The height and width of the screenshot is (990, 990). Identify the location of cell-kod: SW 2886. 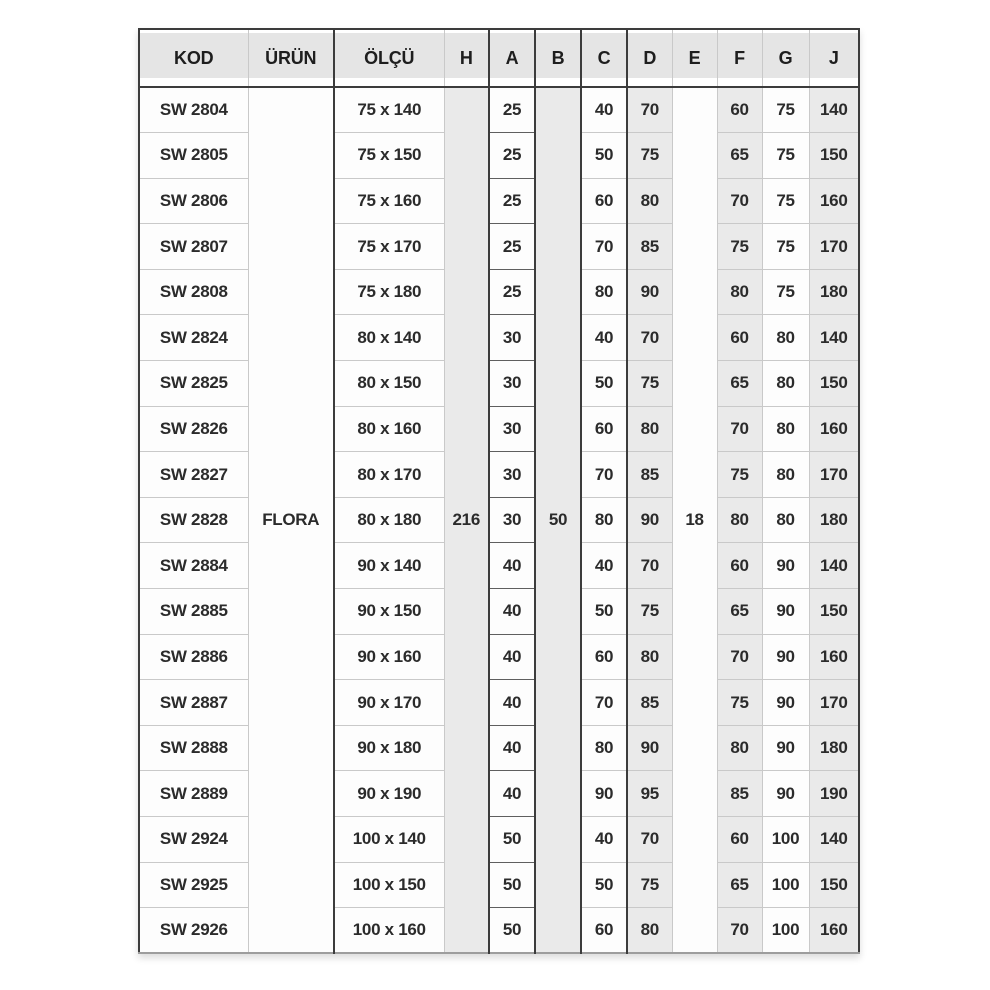
(194, 657).